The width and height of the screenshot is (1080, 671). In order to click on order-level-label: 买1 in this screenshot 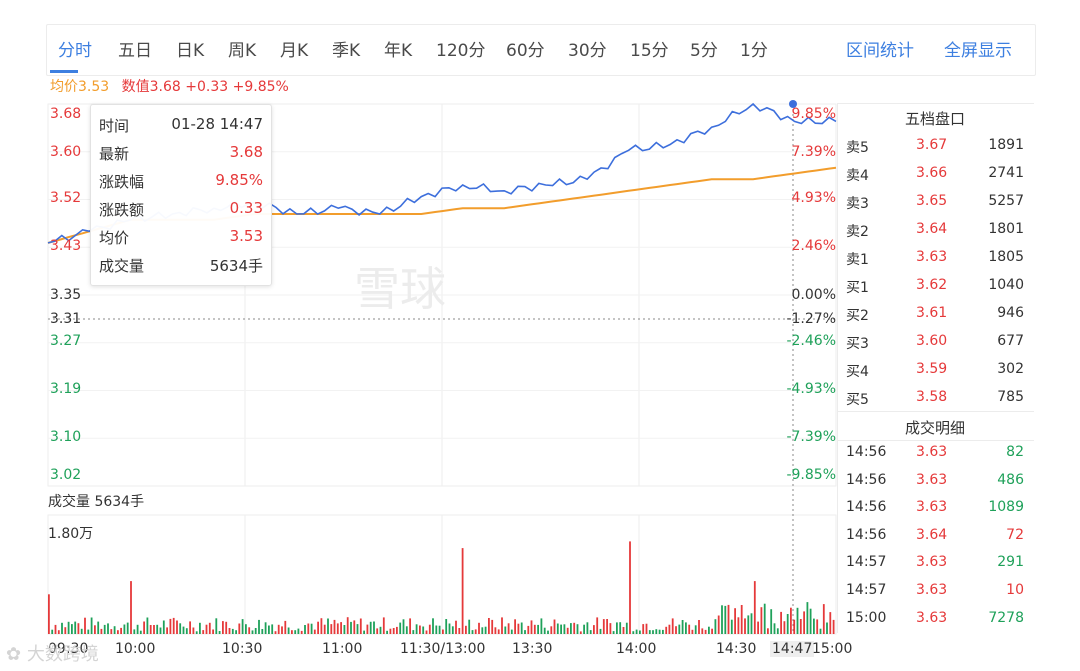, I will do `click(857, 288)`.